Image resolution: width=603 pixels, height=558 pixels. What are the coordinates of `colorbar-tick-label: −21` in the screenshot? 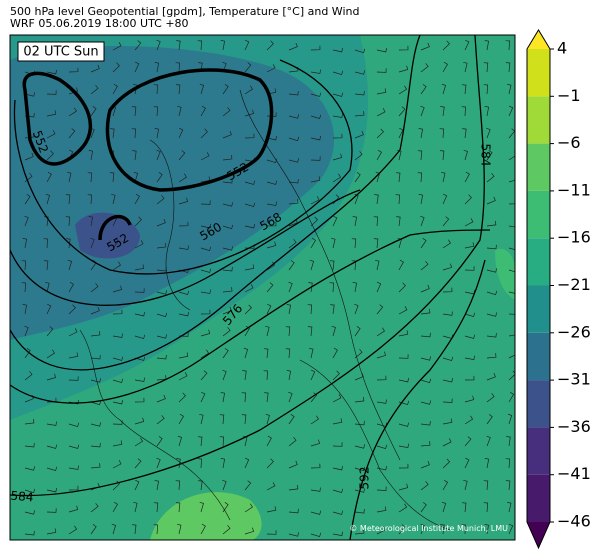 It's located at (574, 284).